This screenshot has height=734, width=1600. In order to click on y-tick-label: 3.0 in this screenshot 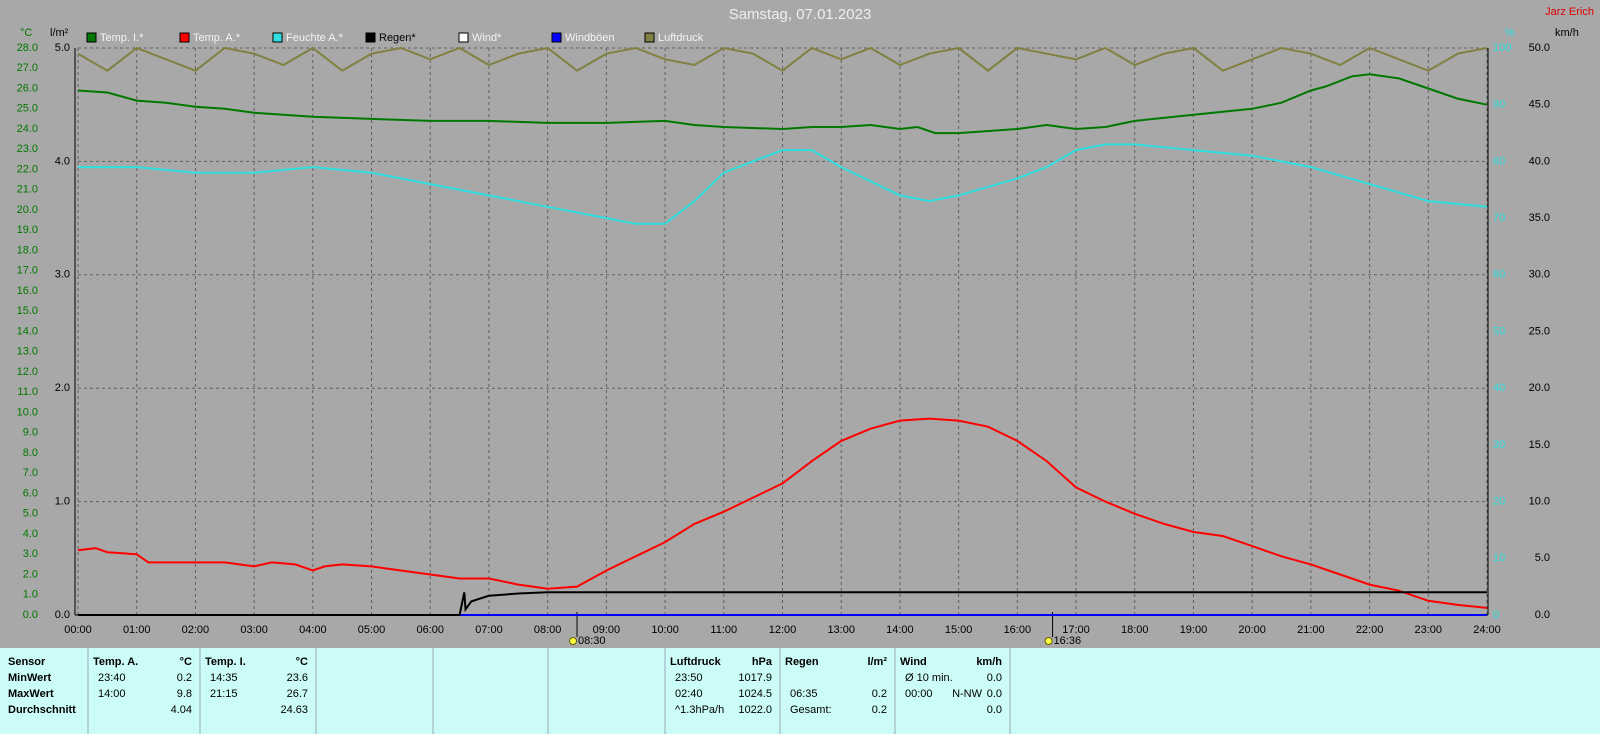, I will do `click(62, 275)`.